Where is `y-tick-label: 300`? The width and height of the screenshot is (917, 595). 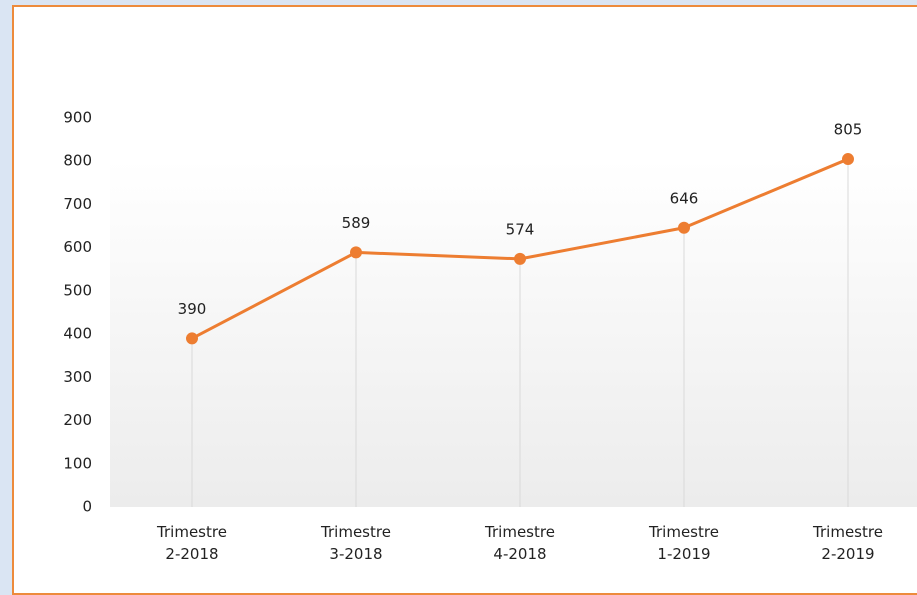
y-tick-label: 300 is located at coordinates (77, 377).